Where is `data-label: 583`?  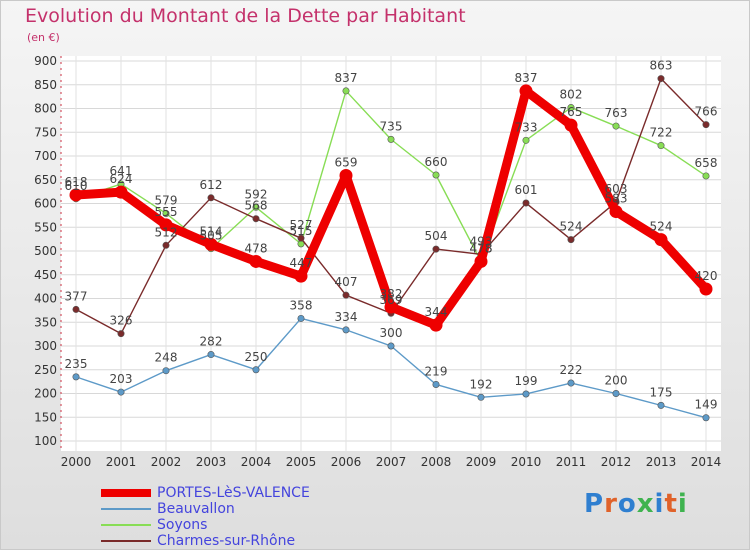 data-label: 583 is located at coordinates (616, 199).